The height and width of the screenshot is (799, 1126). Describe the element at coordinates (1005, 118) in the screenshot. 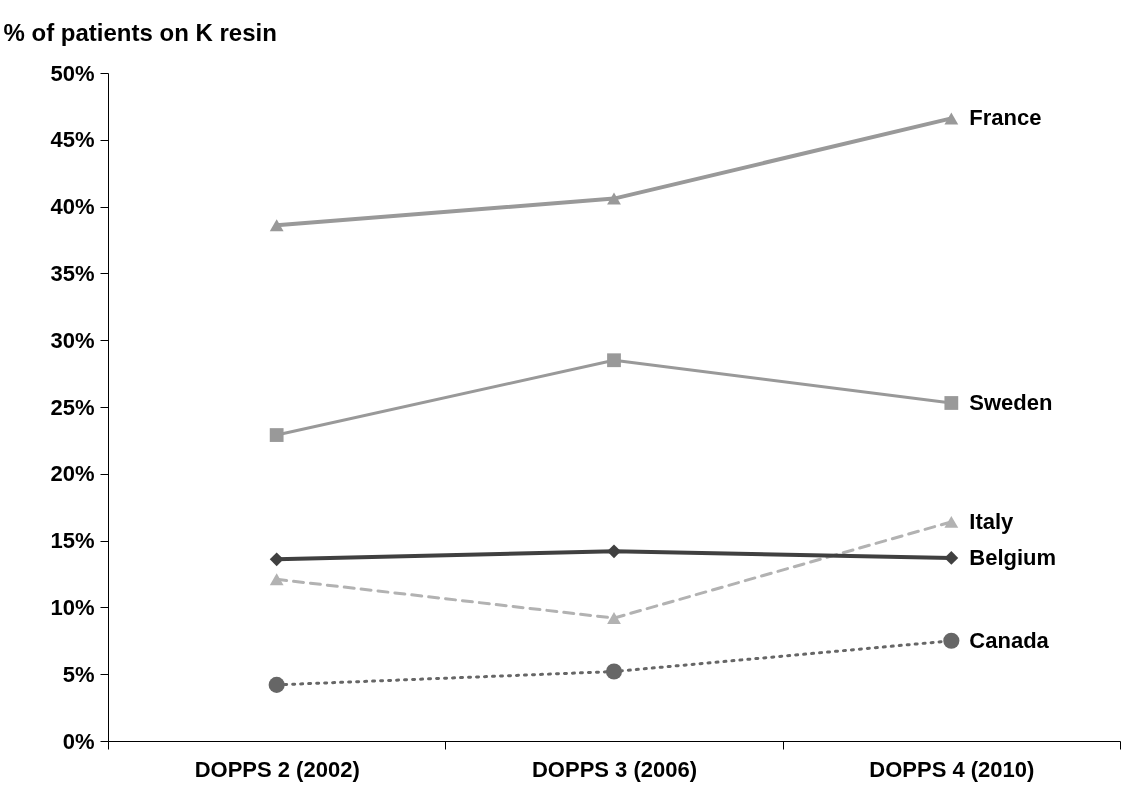

I see `series-label: France` at that location.